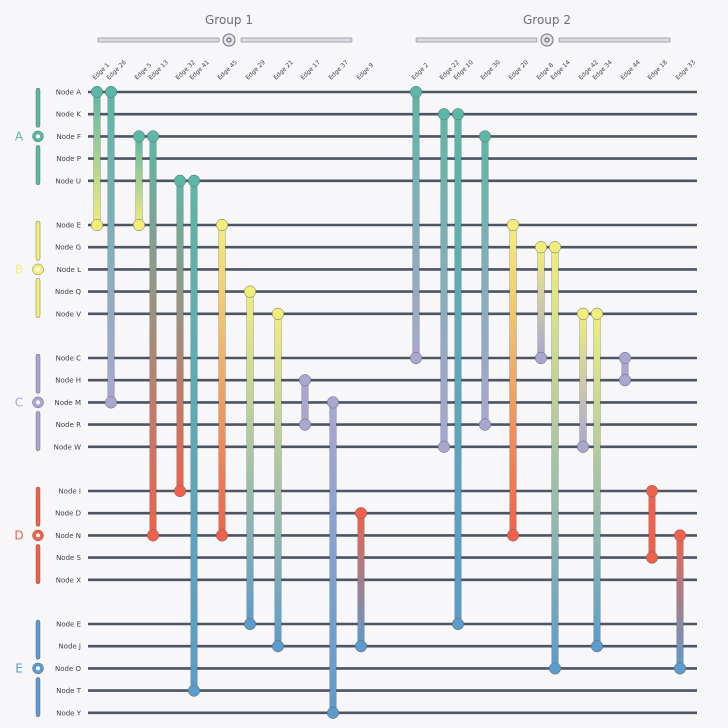  I want to click on node-row: Node F, so click(376, 137).